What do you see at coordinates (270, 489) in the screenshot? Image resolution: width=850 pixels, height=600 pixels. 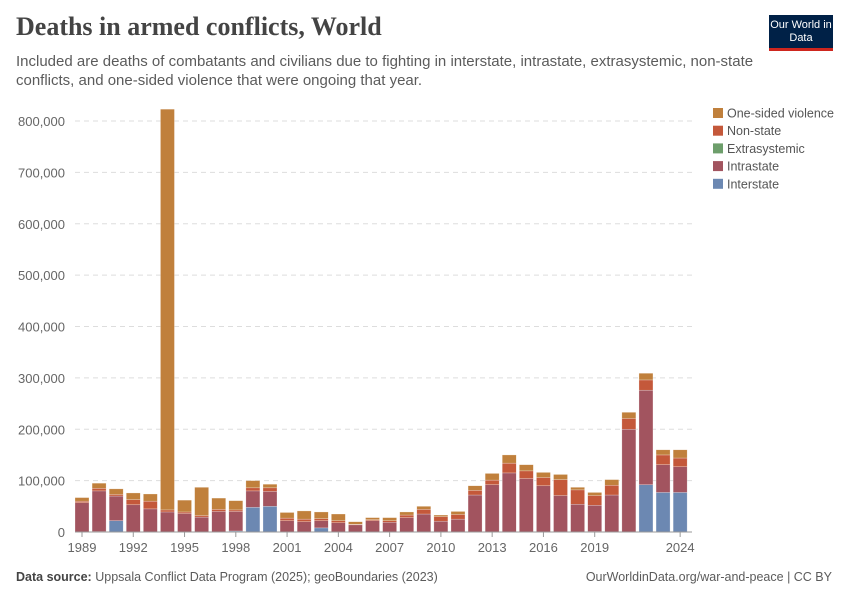 I see `bar-non-state-2000` at bounding box center [270, 489].